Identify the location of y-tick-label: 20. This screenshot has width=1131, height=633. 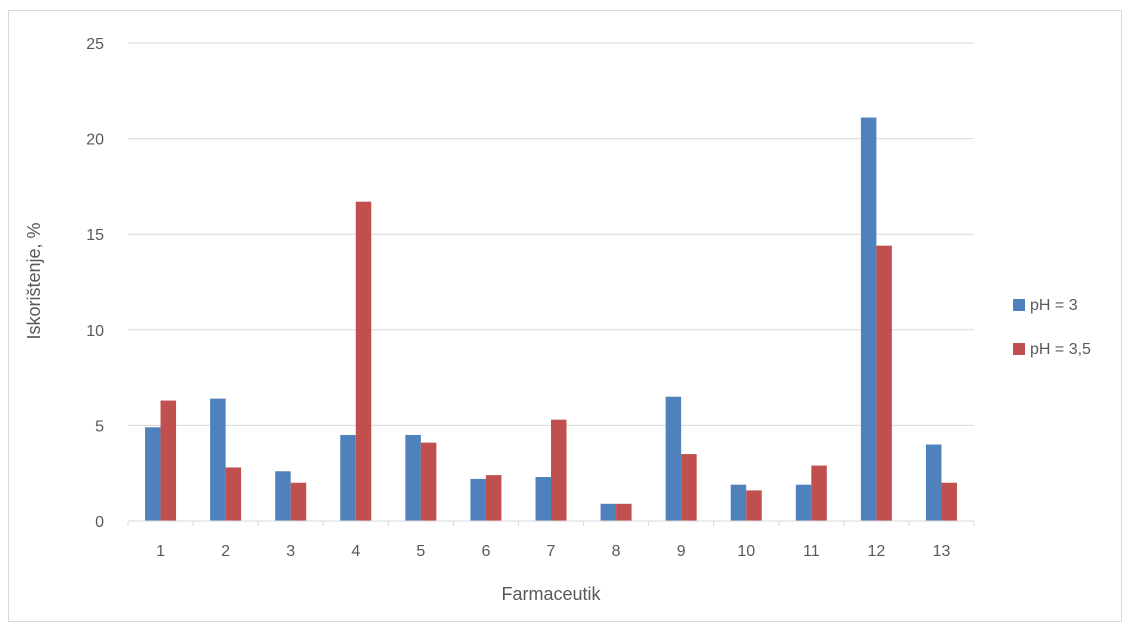
(95, 140).